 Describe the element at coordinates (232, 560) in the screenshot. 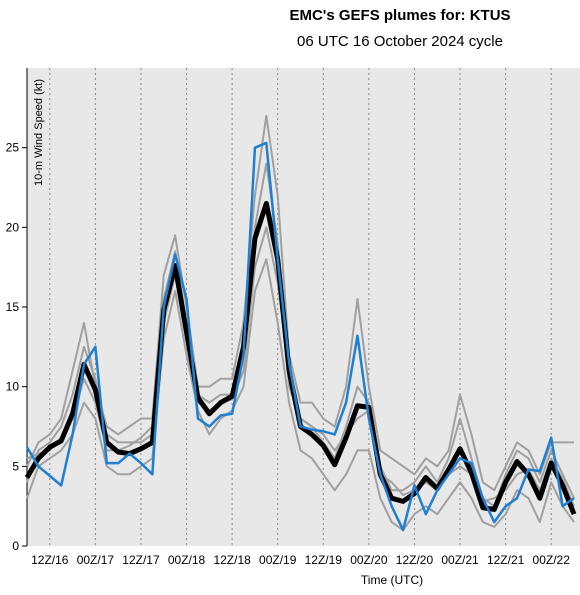

I see `x-tick-label: 12Z/18` at that location.